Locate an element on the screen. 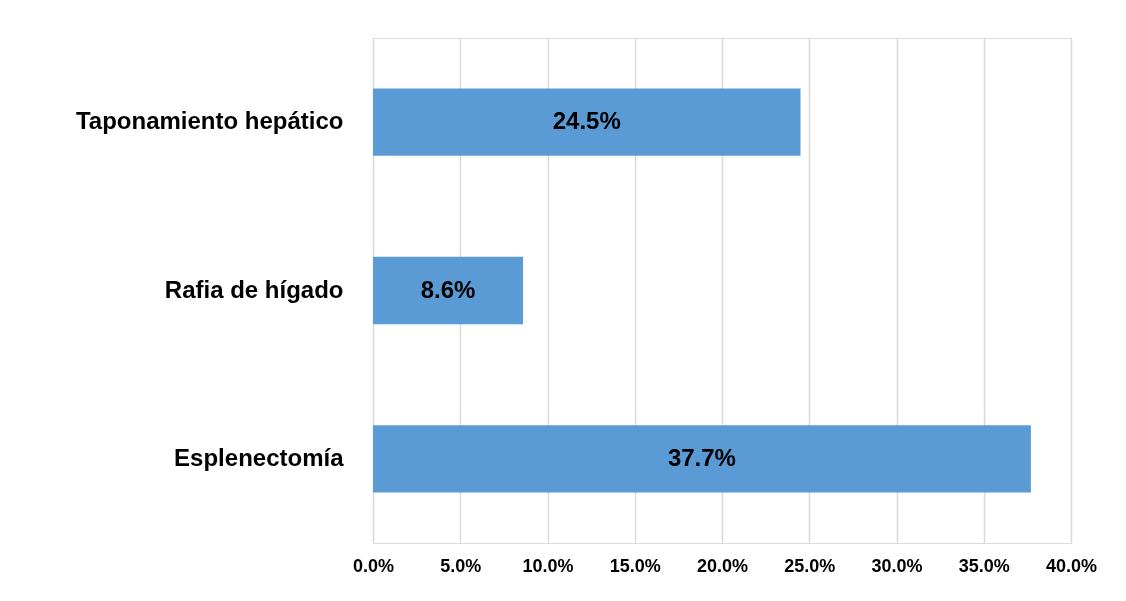 This screenshot has width=1126, height=601. x-tick-label: 35.0% is located at coordinates (984, 565).